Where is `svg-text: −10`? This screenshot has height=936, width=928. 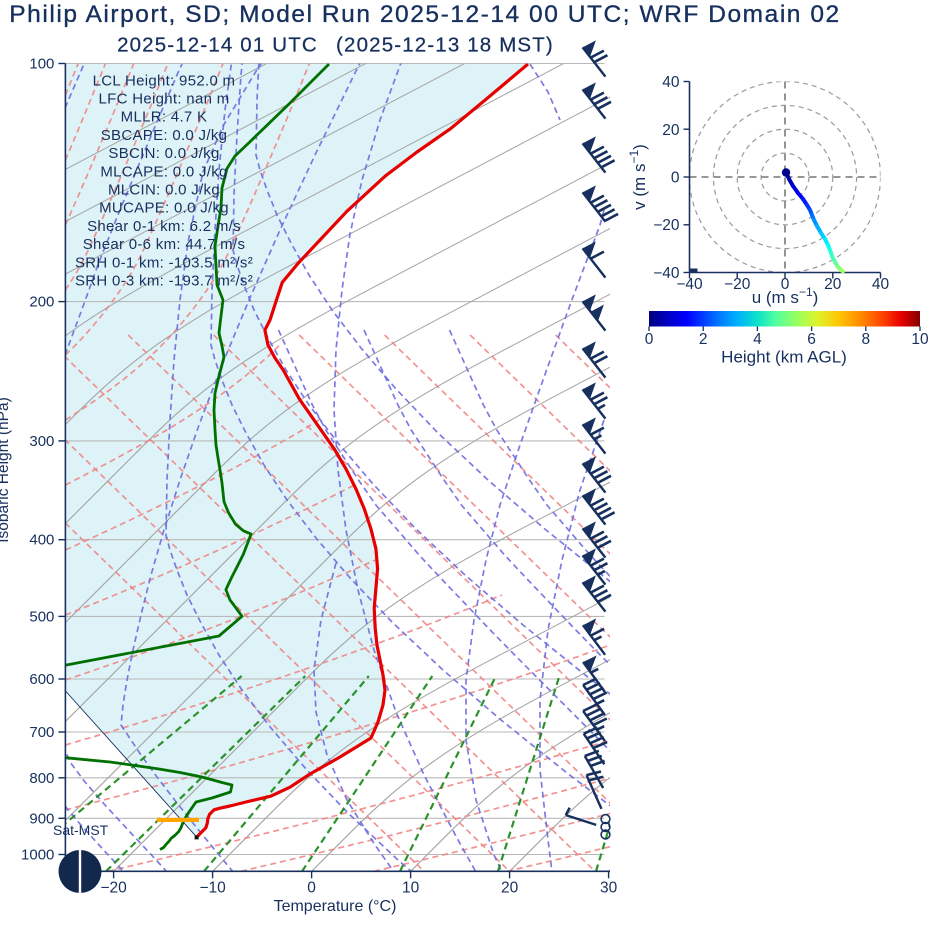 svg-text: −10 is located at coordinates (212, 887).